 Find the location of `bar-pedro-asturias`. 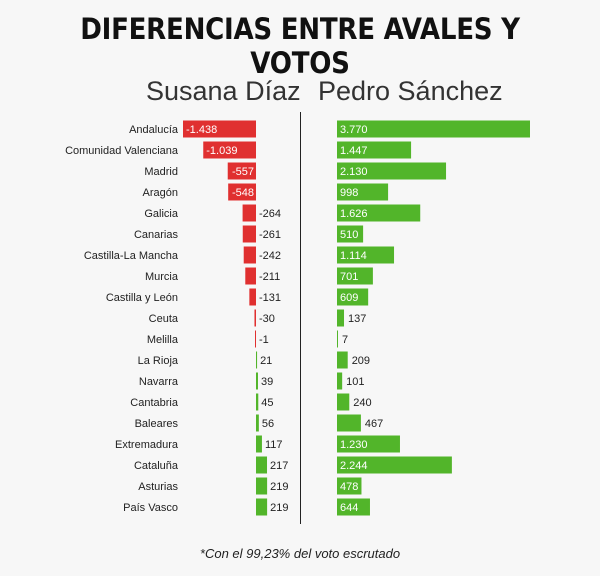

bar-pedro-asturias is located at coordinates (349, 486).